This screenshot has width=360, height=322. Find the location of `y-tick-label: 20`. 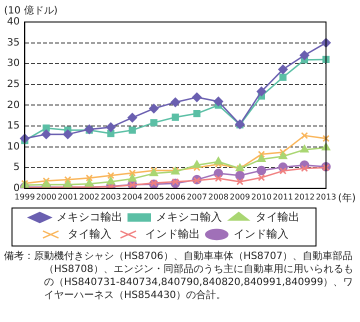

y-tick-label: 20 is located at coordinates (13, 105).